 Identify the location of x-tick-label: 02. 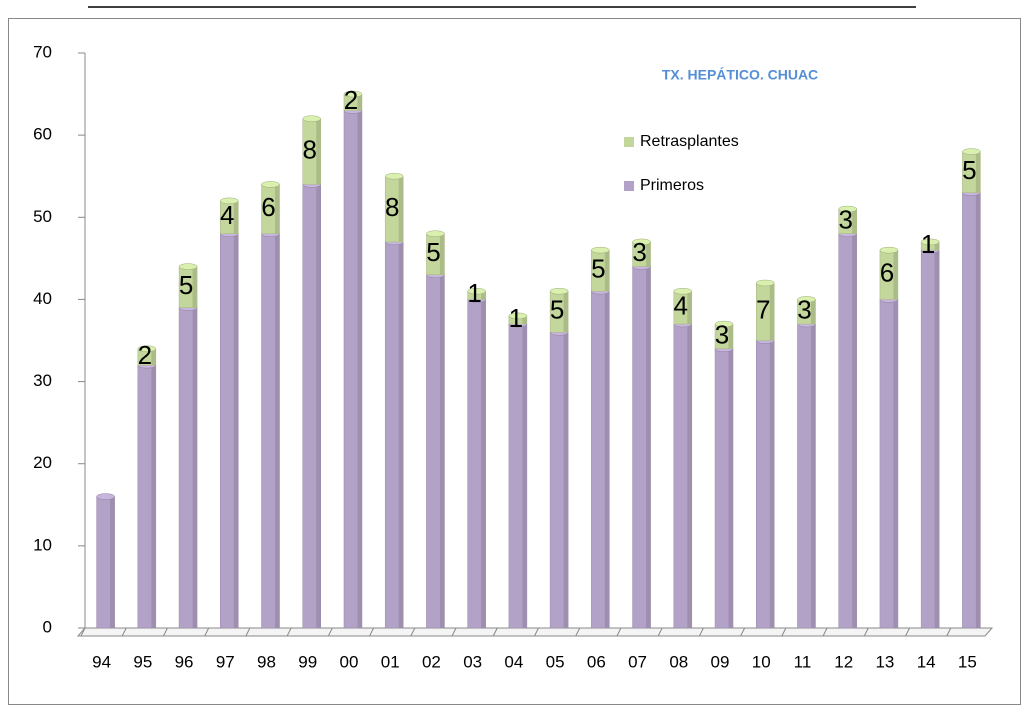
(431, 661).